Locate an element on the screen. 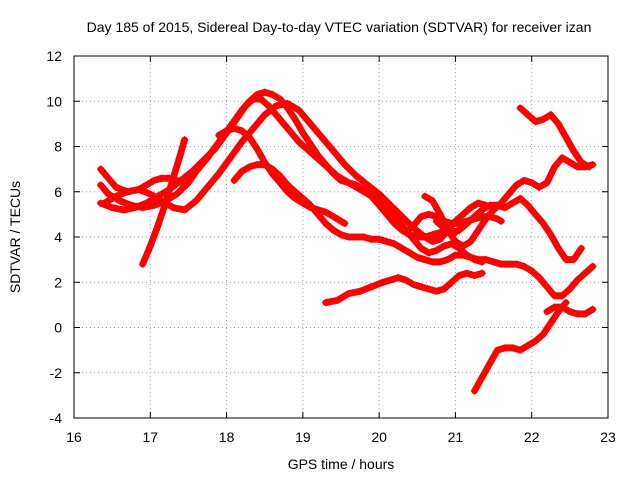  x-tick-label: 18 is located at coordinates (227, 437).